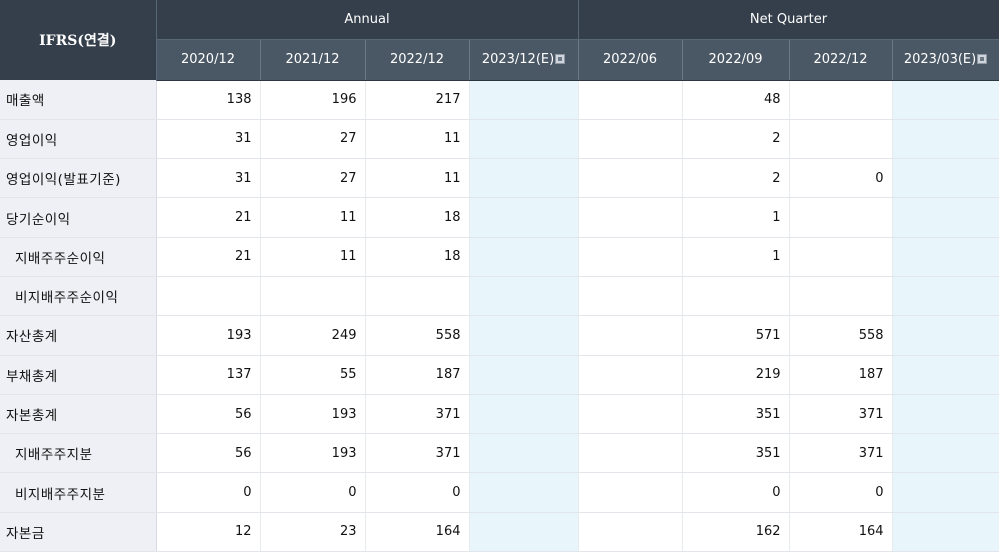 The image size is (999, 552). Describe the element at coordinates (841, 375) in the screenshot. I see `quarter-value-cell: 187` at that location.